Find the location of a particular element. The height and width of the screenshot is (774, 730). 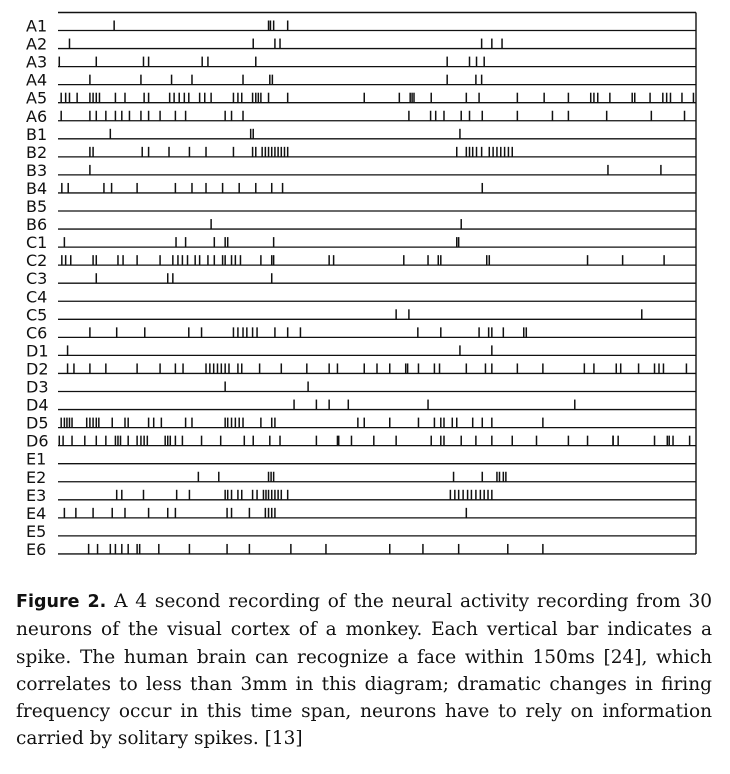

neuron-label: D4 is located at coordinates (37, 405).